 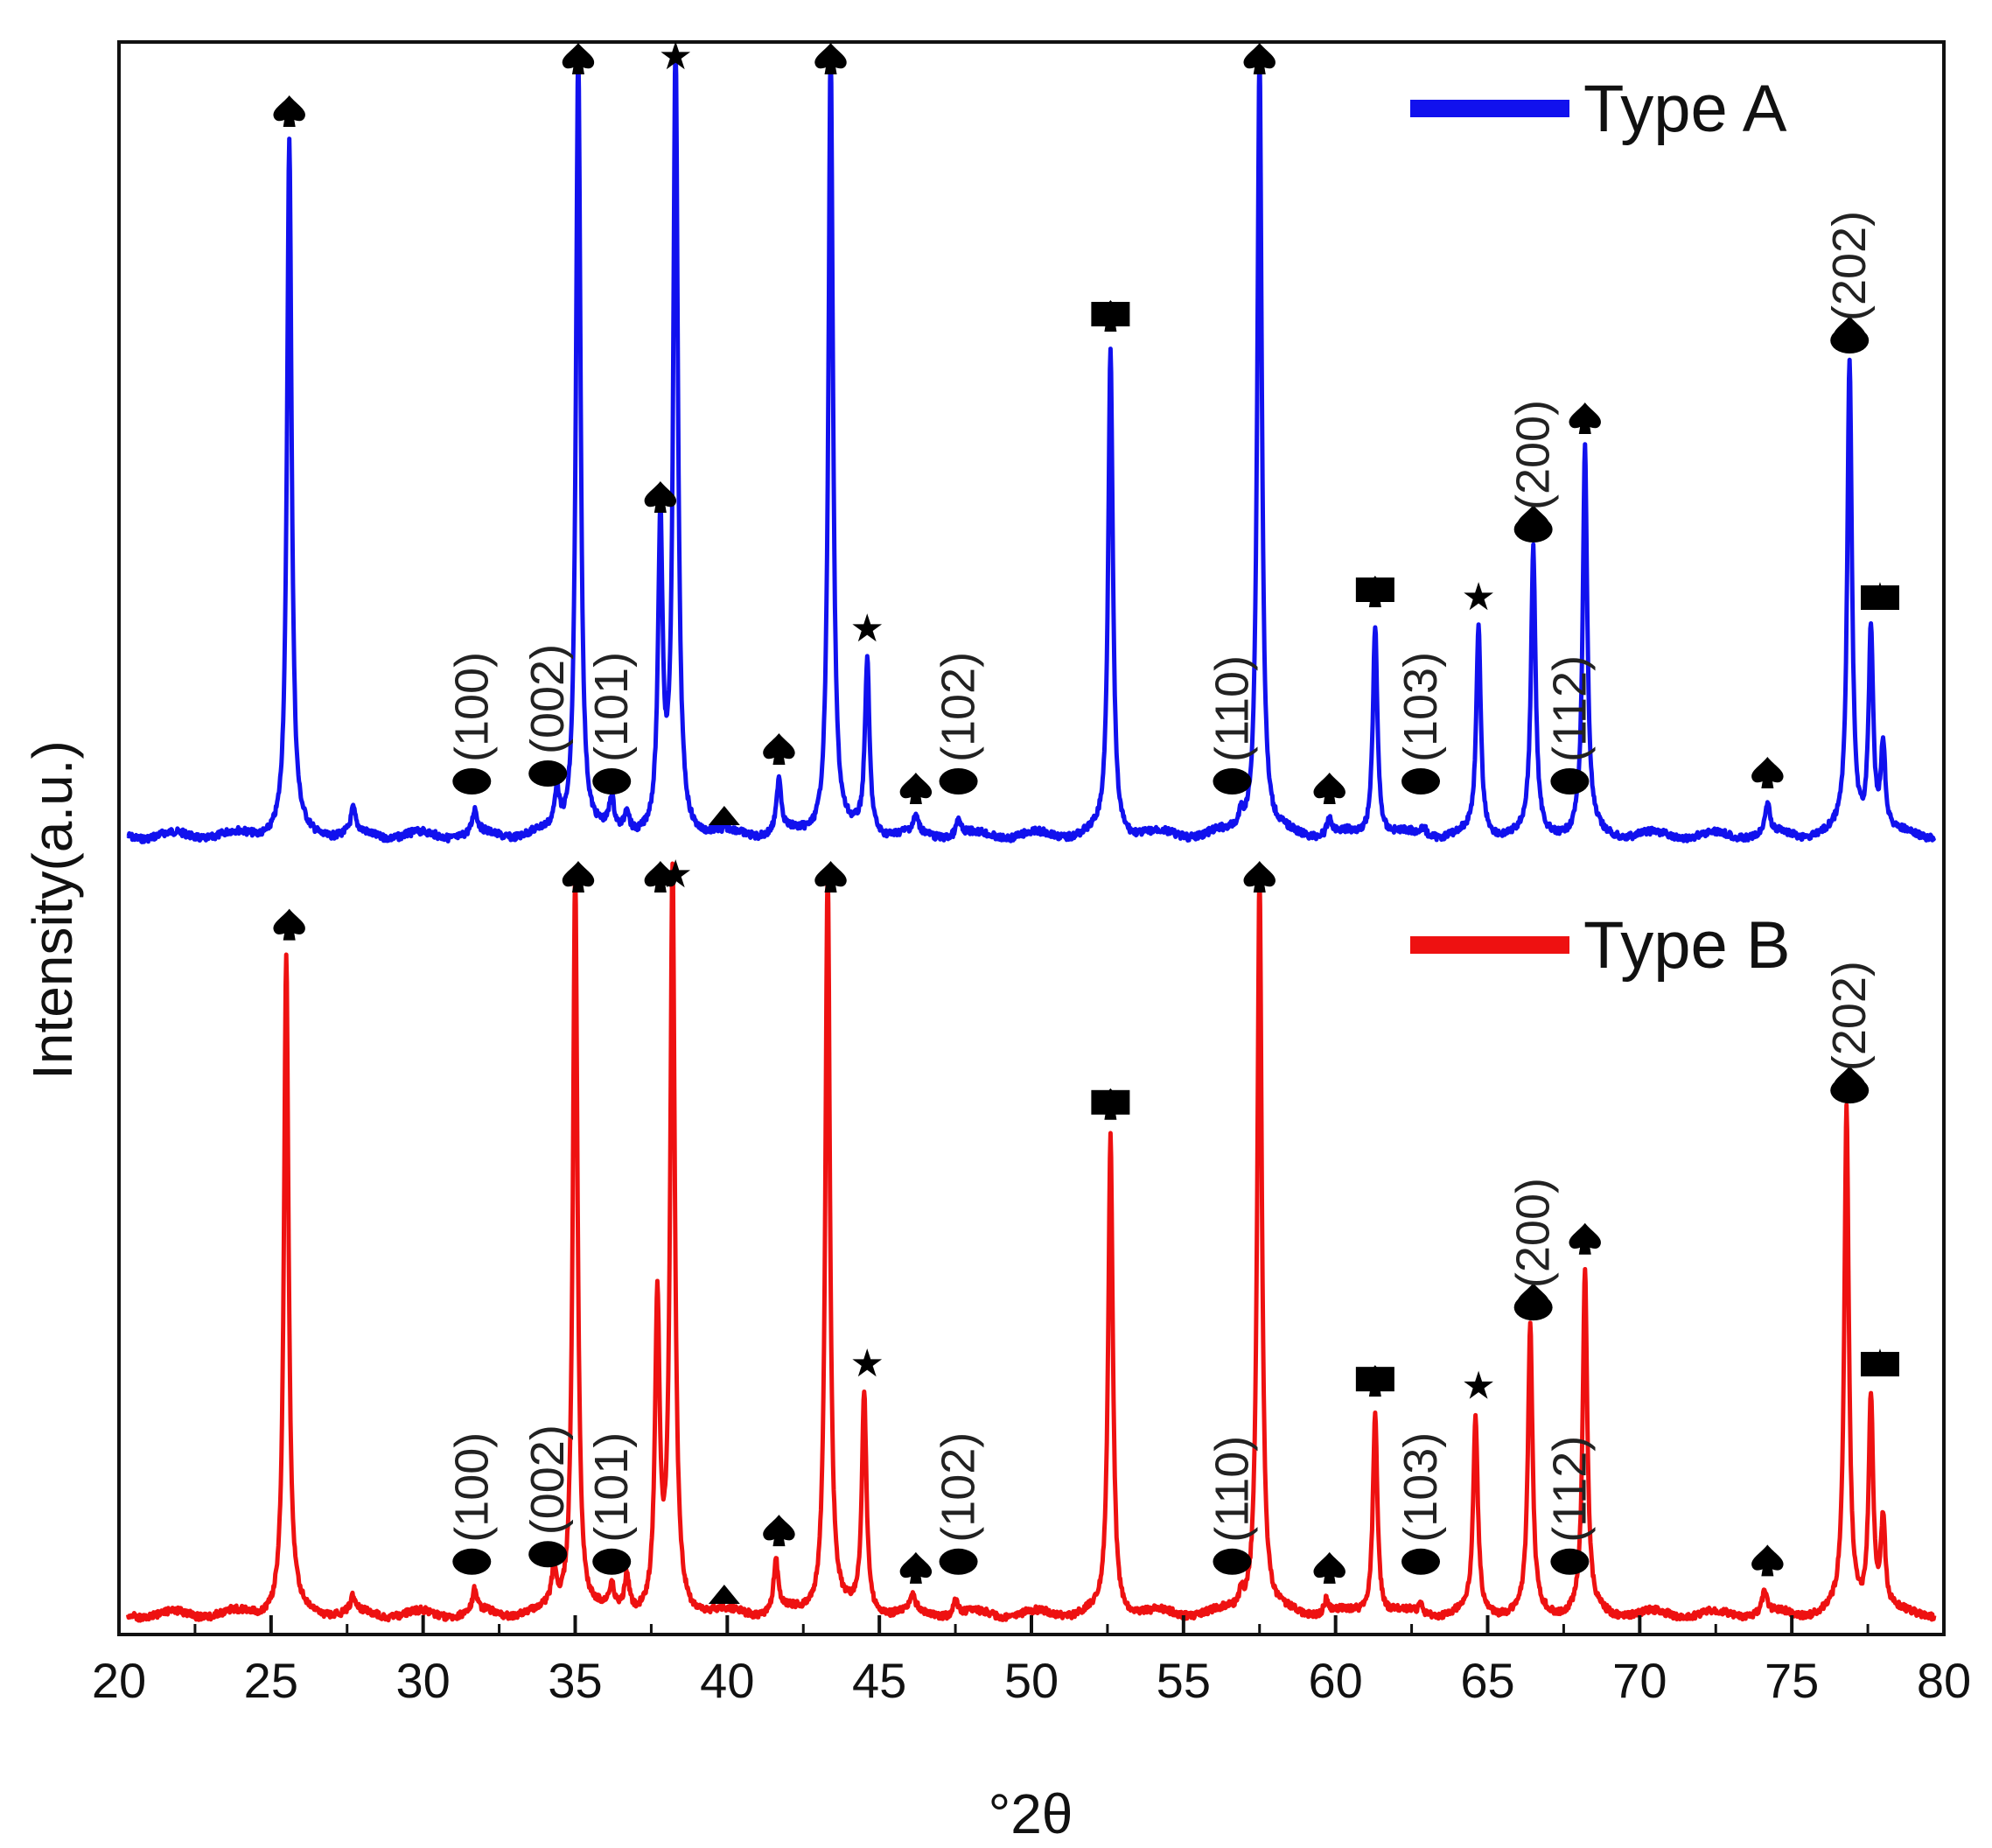 I want to click on x-tick-label: 20, so click(x=119, y=1680).